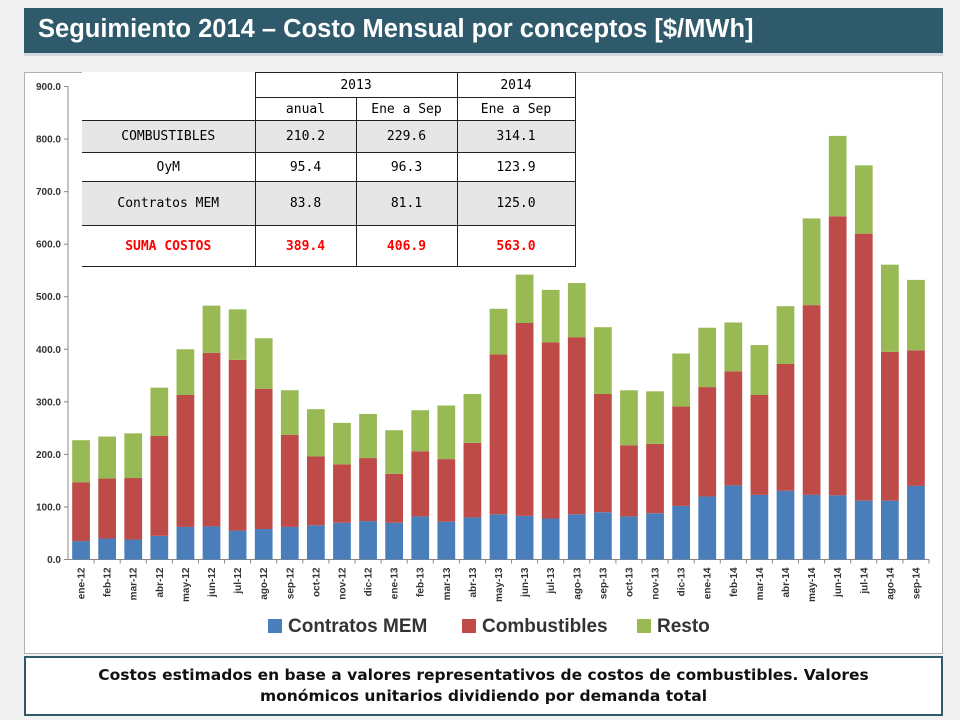 The width and height of the screenshot is (960, 720). What do you see at coordinates (82, 583) in the screenshot?
I see `x-tick-label: ene-12` at bounding box center [82, 583].